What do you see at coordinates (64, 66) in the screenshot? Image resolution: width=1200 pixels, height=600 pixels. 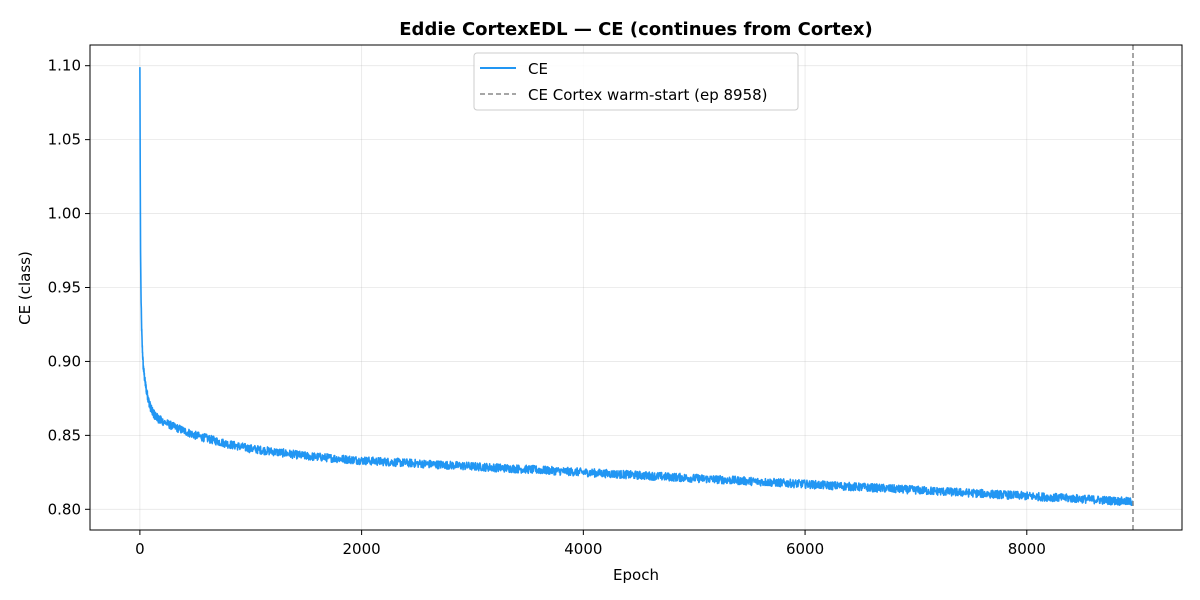 I see `y-tick-label: 1.10` at bounding box center [64, 66].